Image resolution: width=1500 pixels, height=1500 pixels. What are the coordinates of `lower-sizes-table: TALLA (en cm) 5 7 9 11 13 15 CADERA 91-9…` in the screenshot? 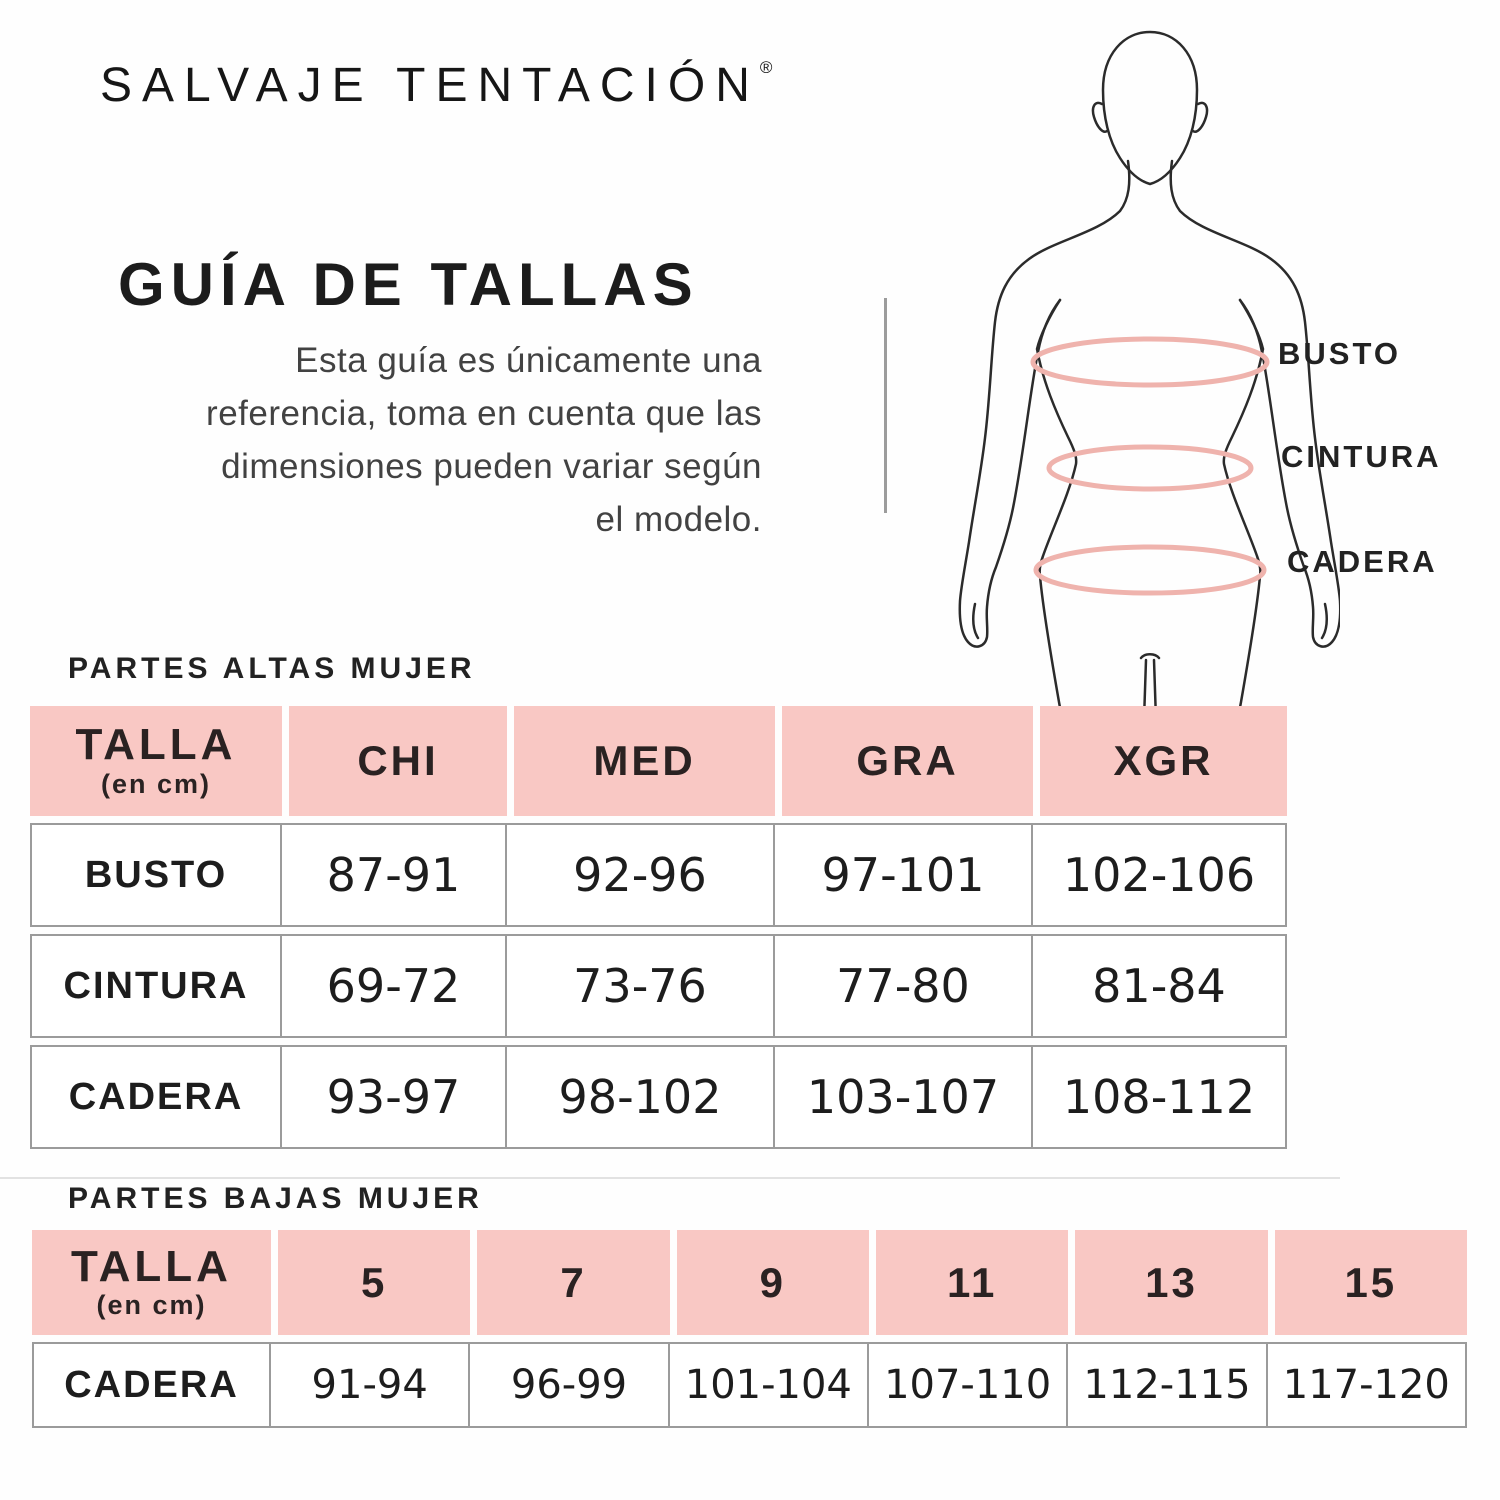 It's located at (749, 1329).